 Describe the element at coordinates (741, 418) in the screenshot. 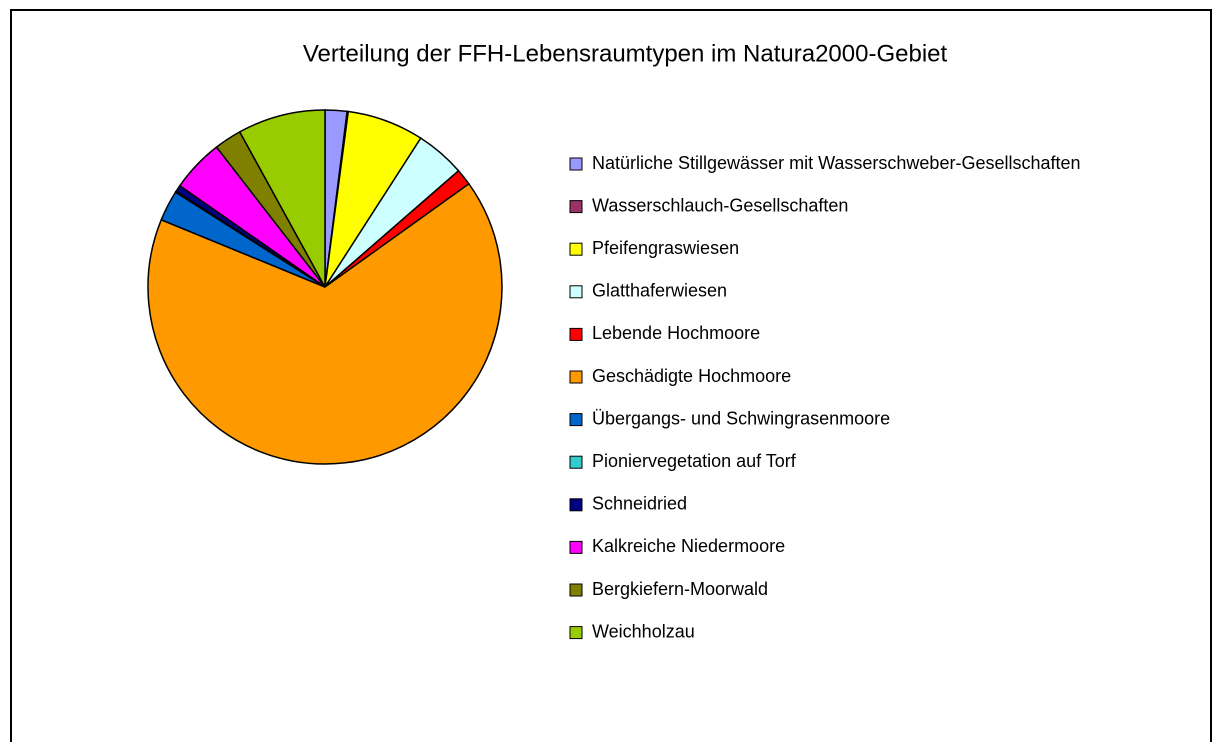

I see `legend-label: Übergangs- und Schwingrasenmoore` at that location.